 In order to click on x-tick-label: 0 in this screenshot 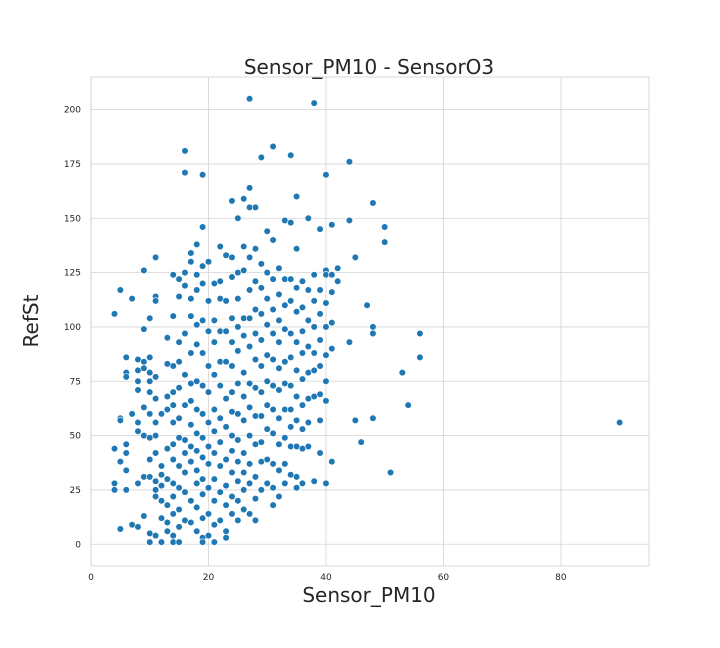, I will do `click(91, 578)`.